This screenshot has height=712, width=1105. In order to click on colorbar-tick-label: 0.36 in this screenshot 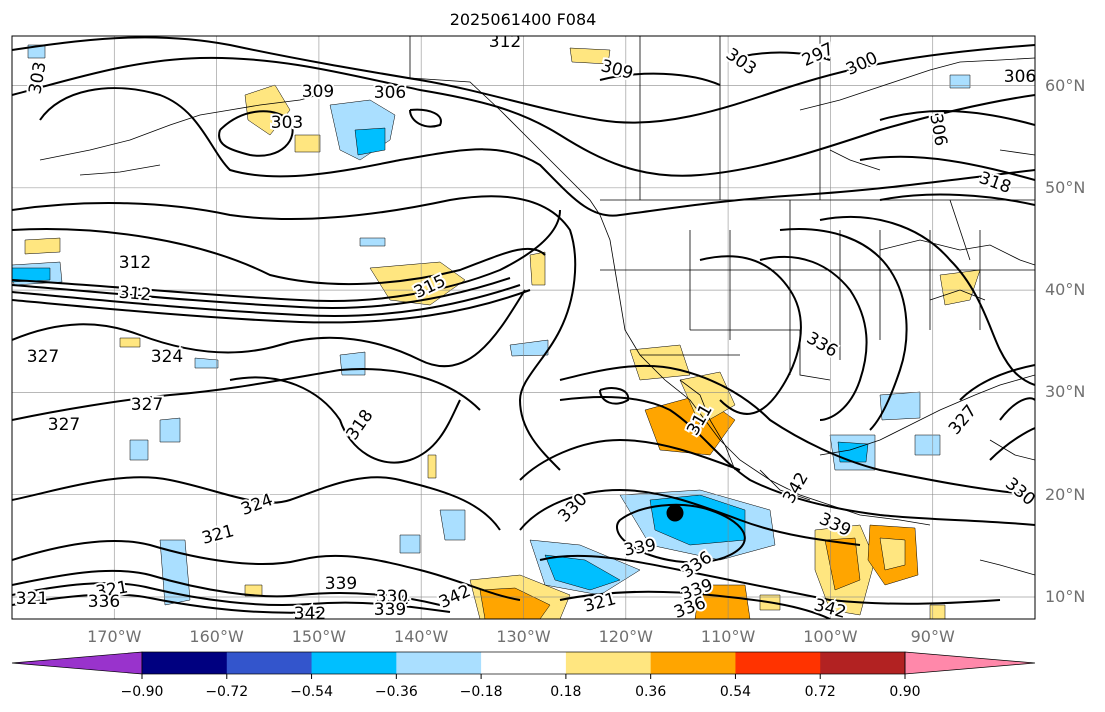, I will do `click(651, 692)`.